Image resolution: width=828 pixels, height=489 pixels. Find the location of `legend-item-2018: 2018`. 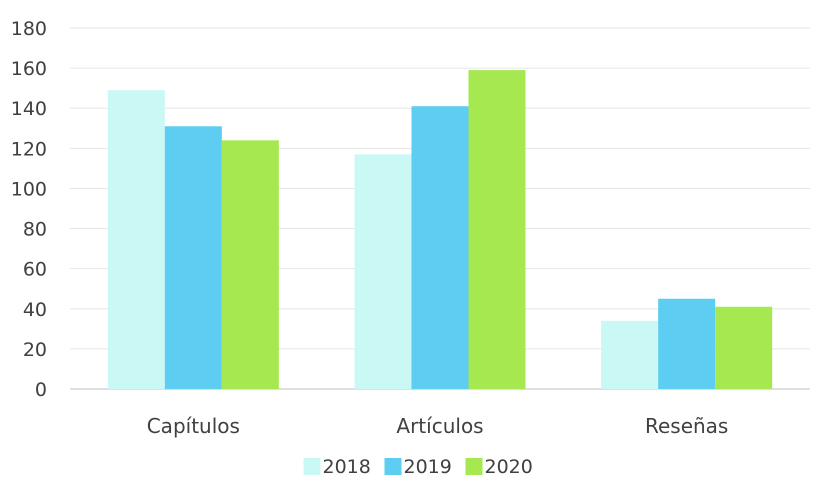

legend-item-2018: 2018 is located at coordinates (337, 467).